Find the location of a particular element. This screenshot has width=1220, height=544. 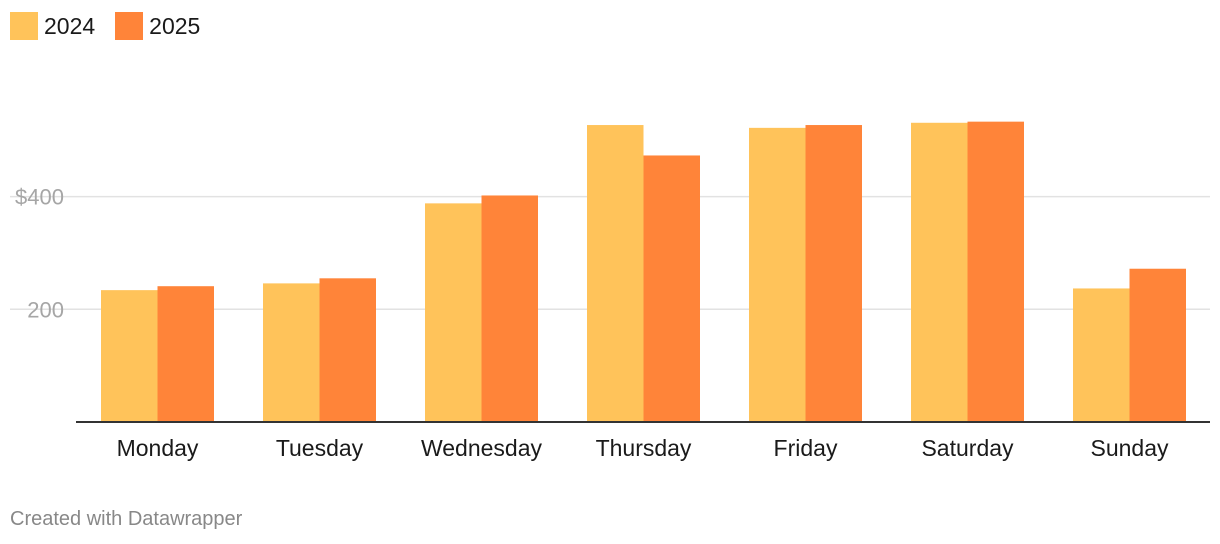

y-tick-label-400: $400 is located at coordinates (39, 197).